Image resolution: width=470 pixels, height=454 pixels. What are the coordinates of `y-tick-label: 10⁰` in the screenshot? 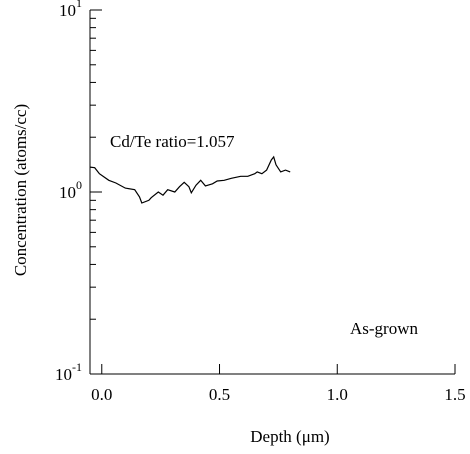 It's located at (70, 190).